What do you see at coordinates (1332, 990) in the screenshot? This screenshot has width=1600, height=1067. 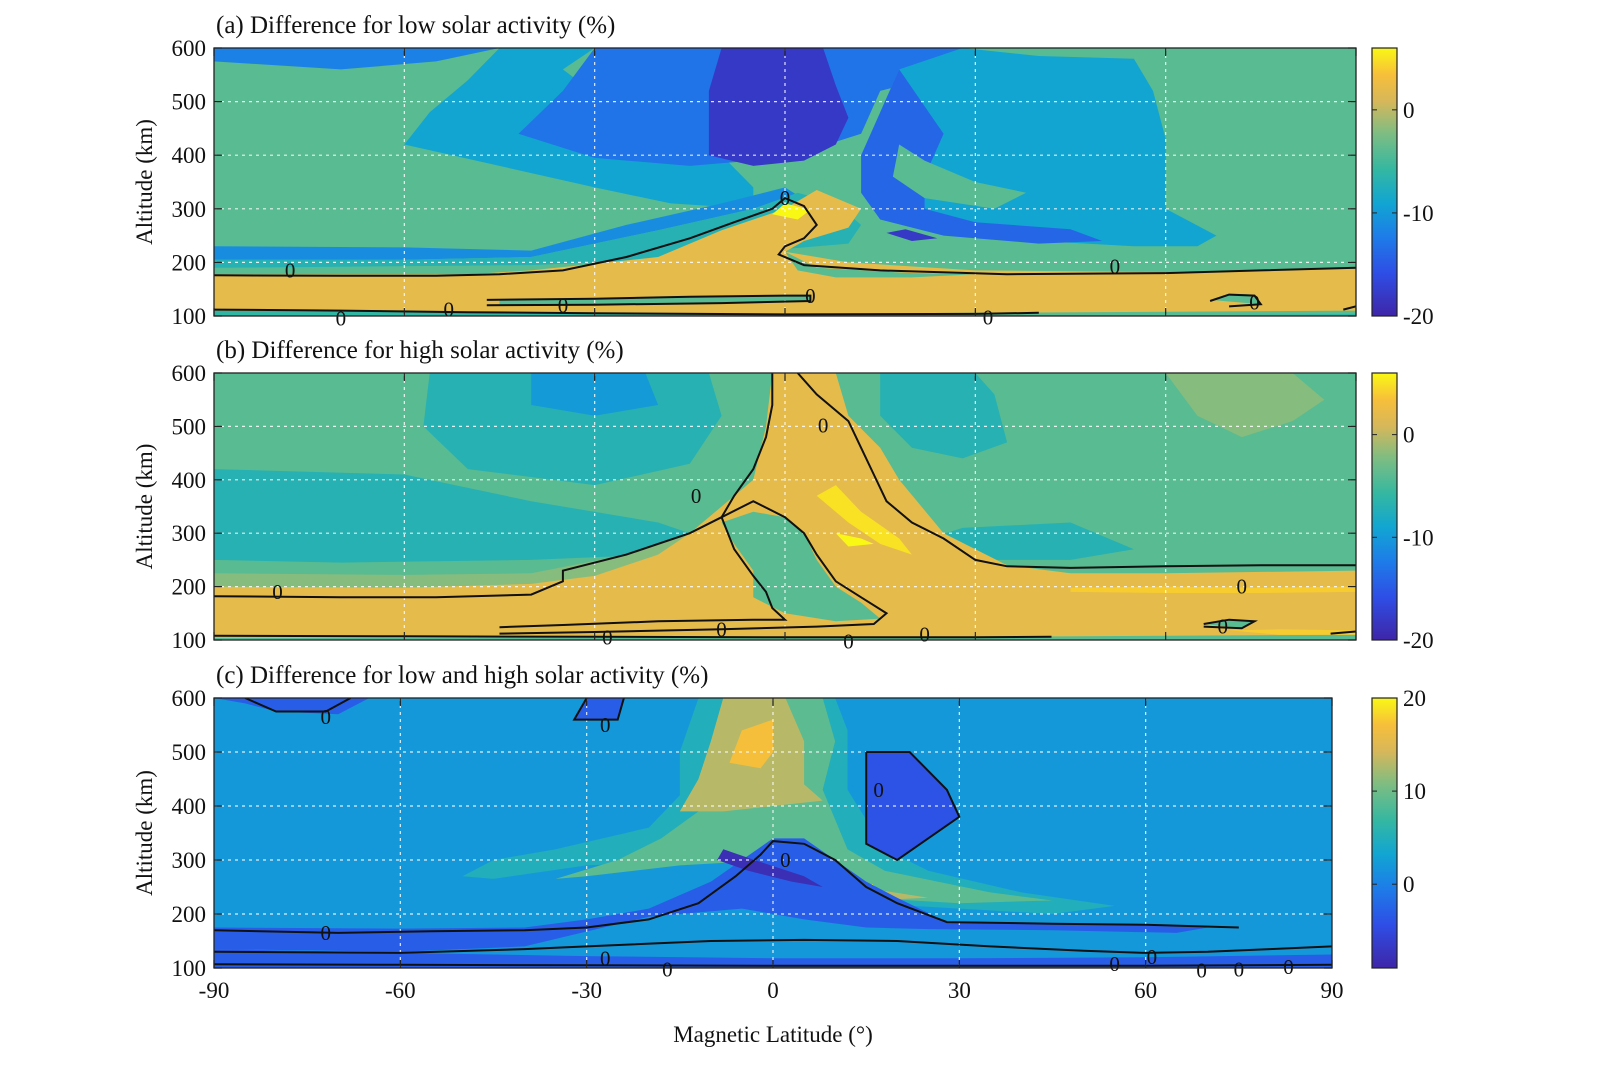 I see `x-tick-label: 90` at bounding box center [1332, 990].